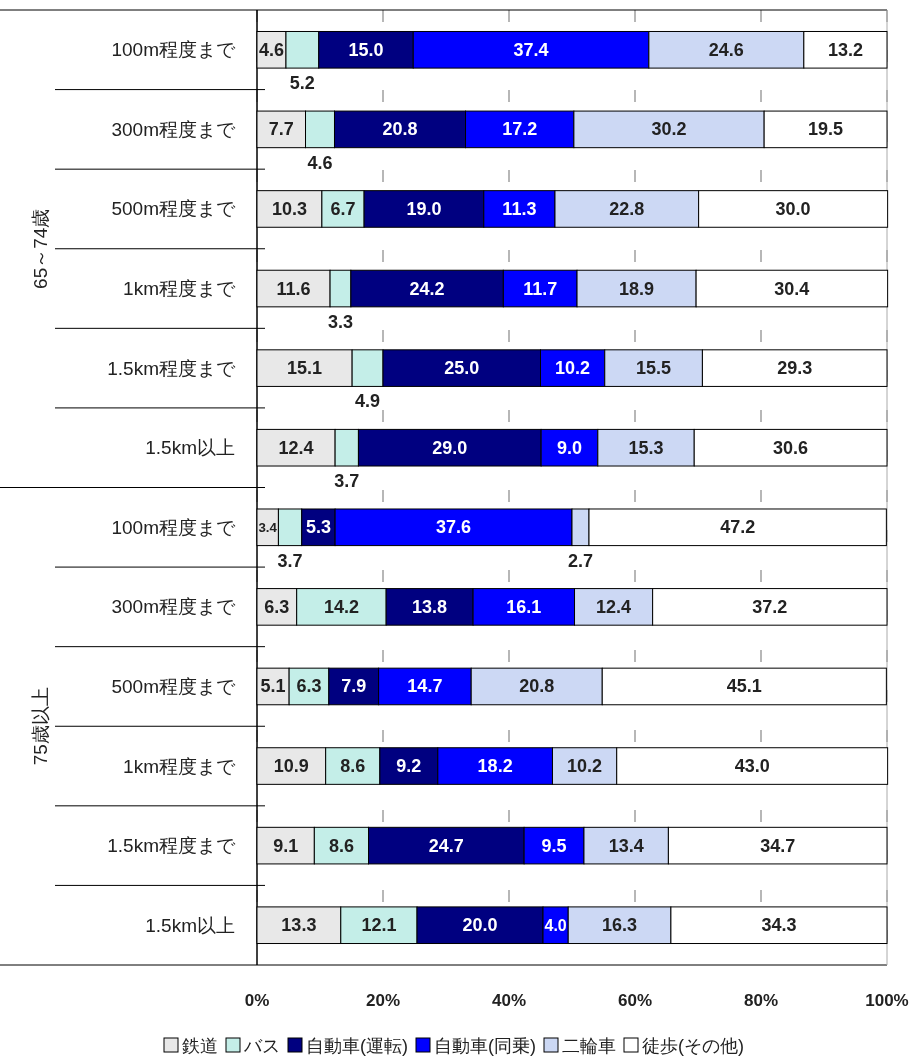 The height and width of the screenshot is (1064, 916). I want to click on x-tick-label: 20%, so click(383, 1000).